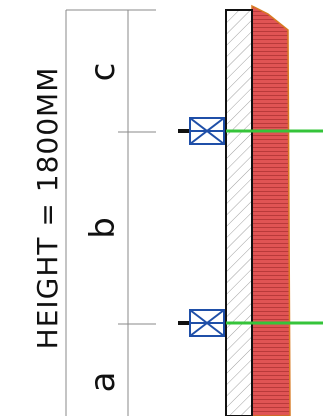  Describe the element at coordinates (250, 323) in the screenshot. I see `lower-bracket-assembly` at that location.